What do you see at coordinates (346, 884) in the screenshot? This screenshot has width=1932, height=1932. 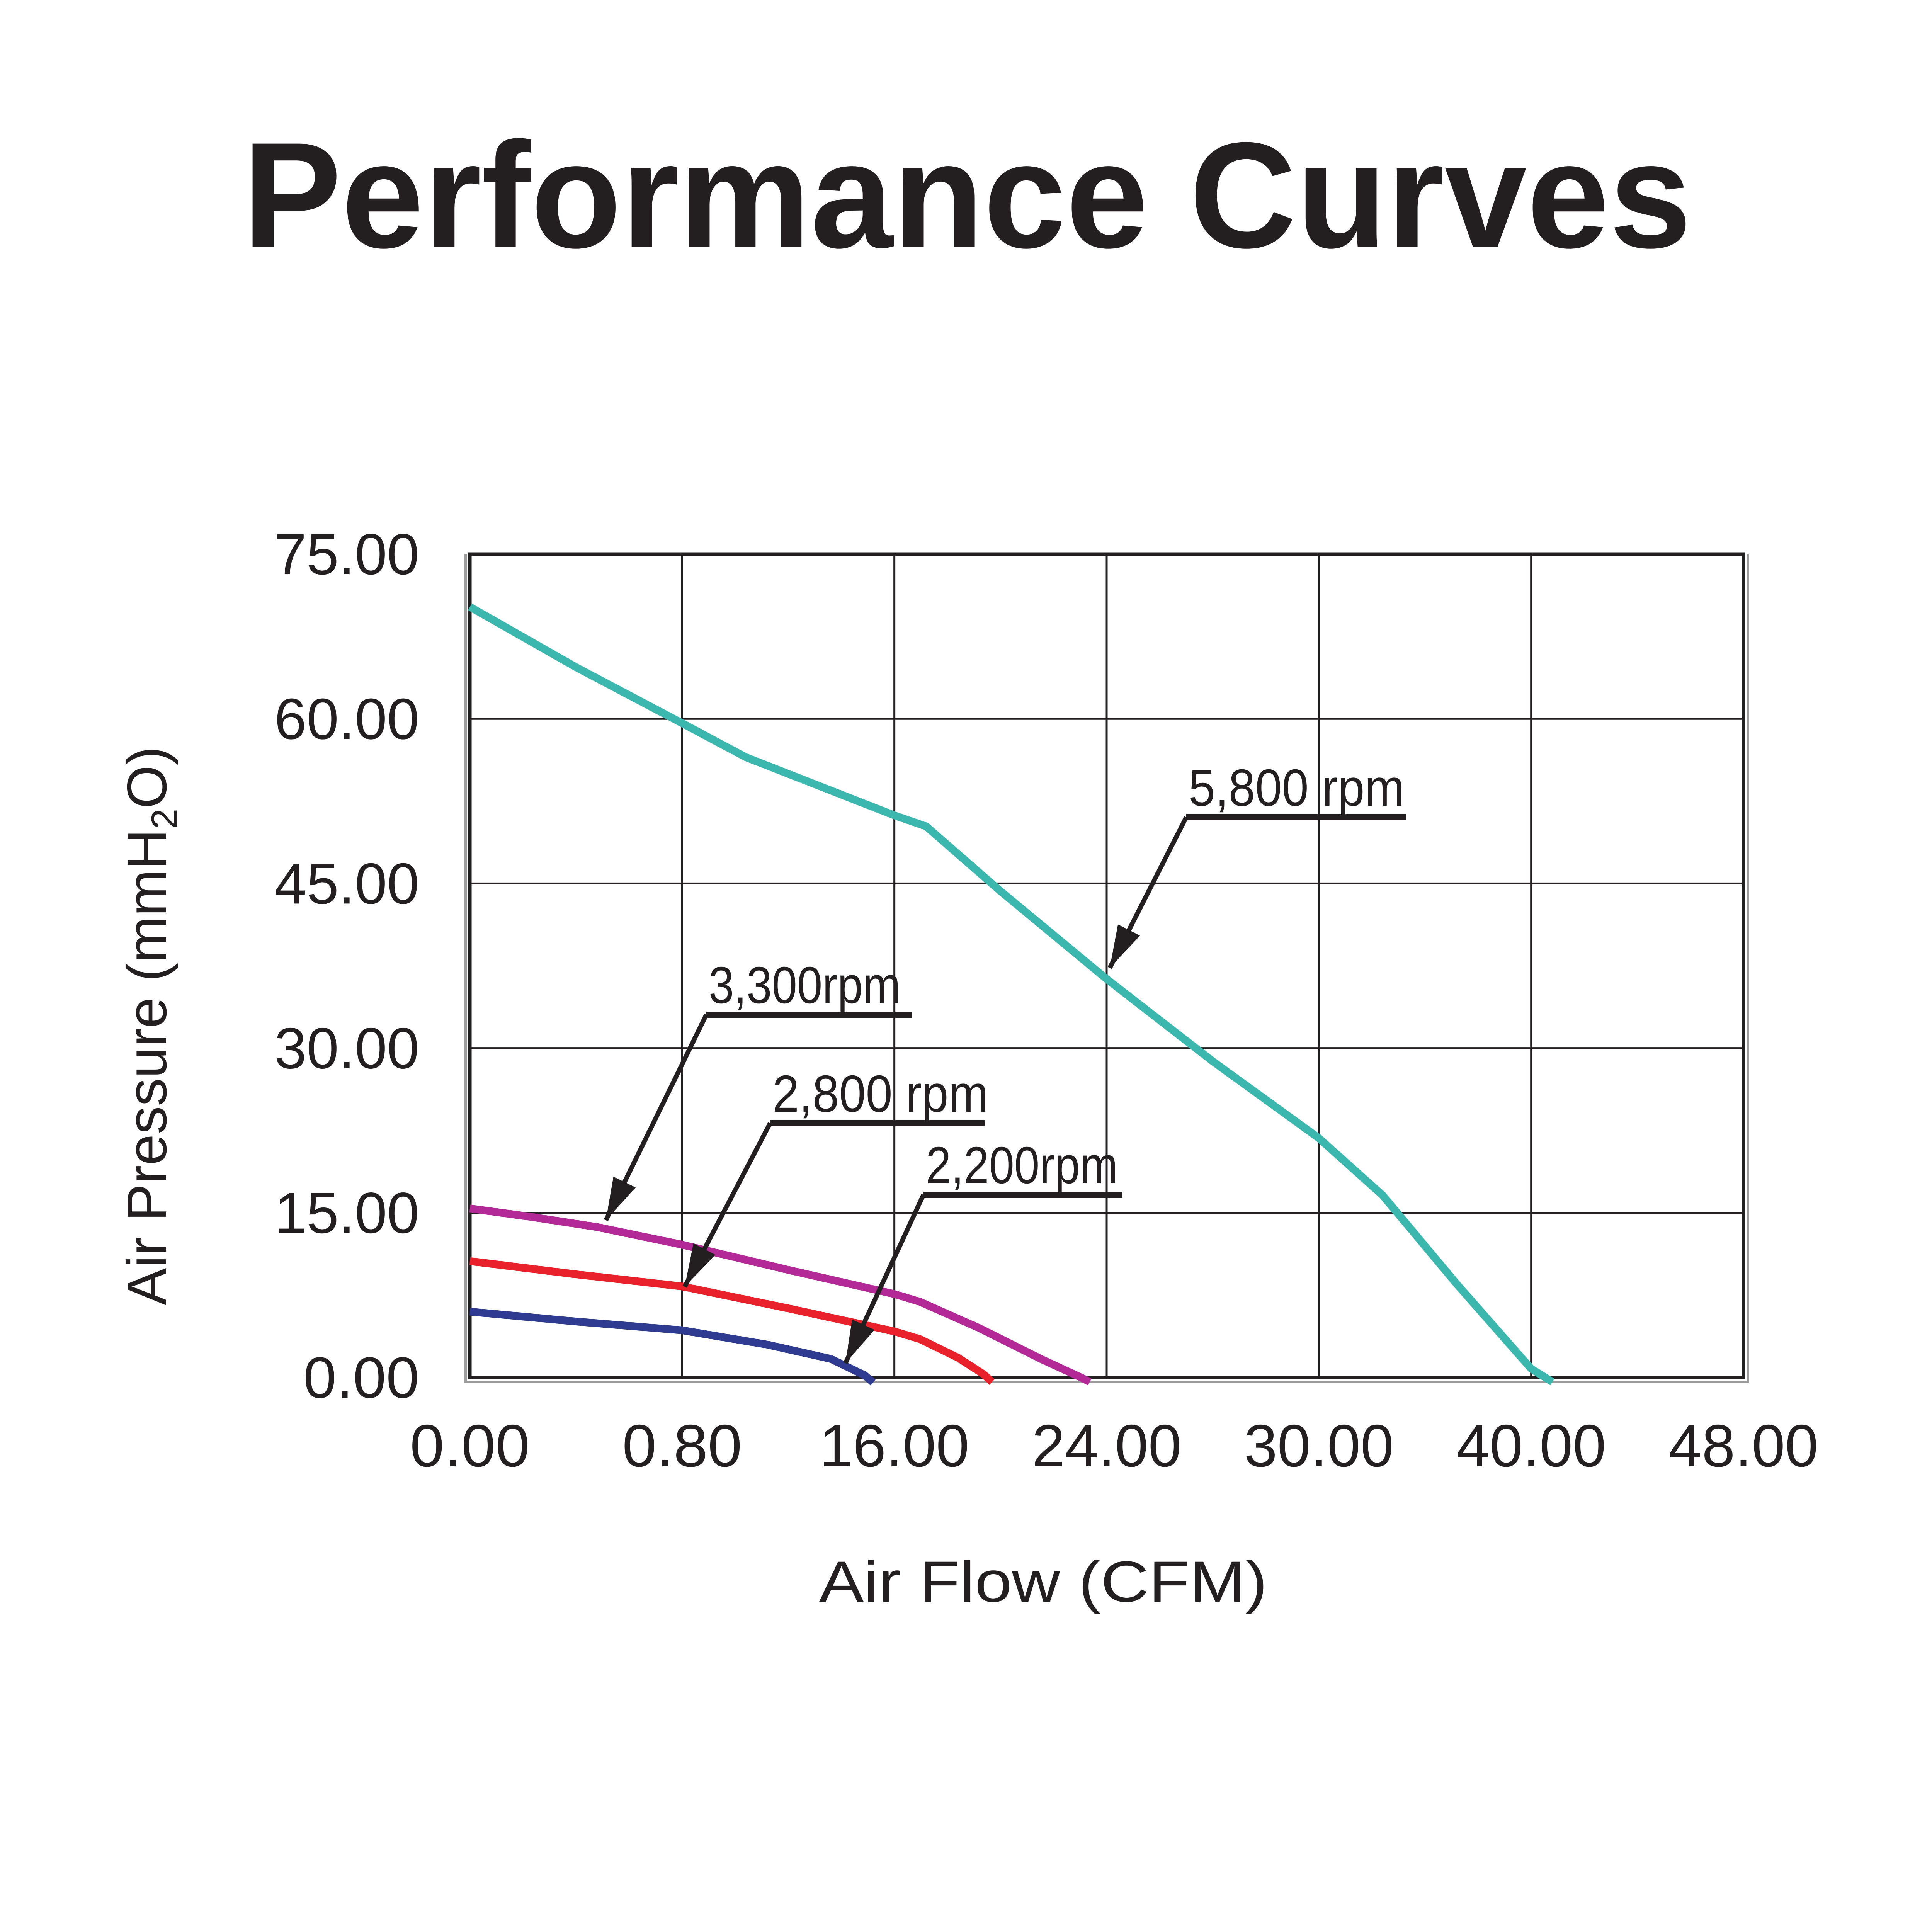 I see `y-tick-label: 45.00` at bounding box center [346, 884].